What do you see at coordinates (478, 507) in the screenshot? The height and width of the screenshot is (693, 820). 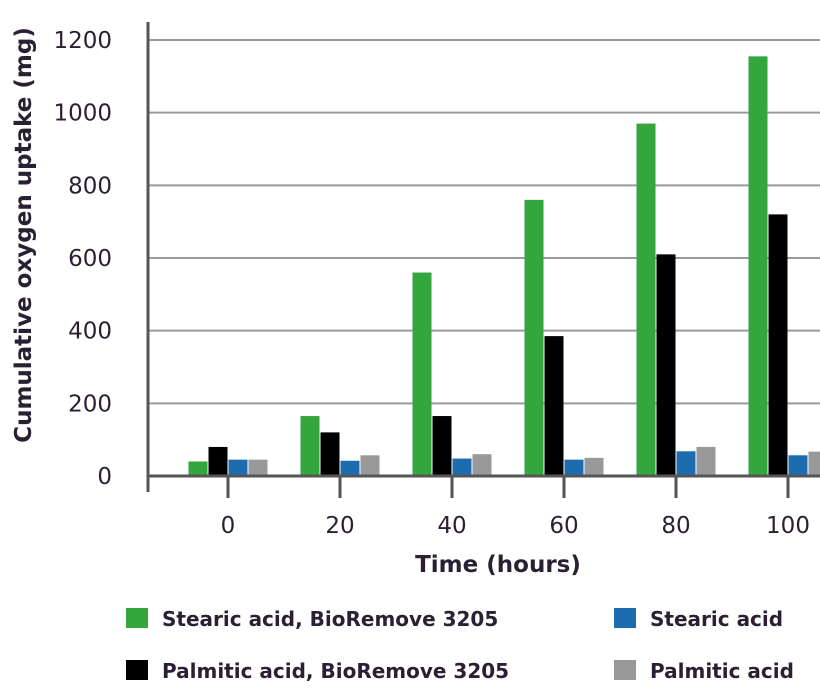 I see `x-ticks: 0 20 40 60 80 100` at bounding box center [478, 507].